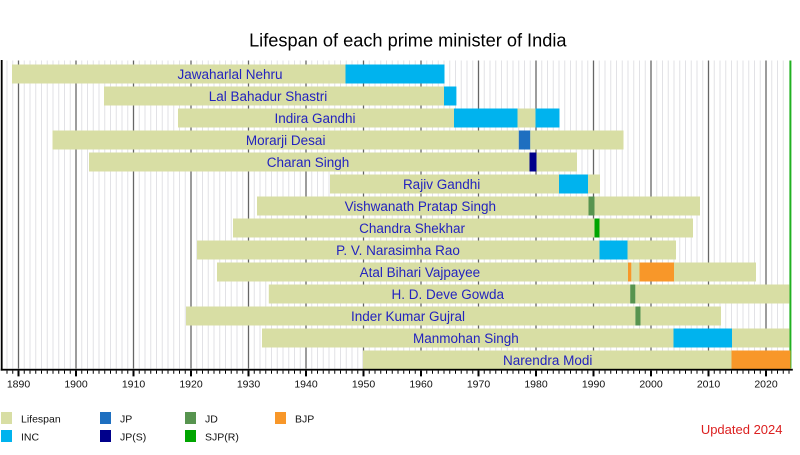  What do you see at coordinates (408, 316) in the screenshot?
I see `svg-text: Inder Kumar Gujral` at bounding box center [408, 316].